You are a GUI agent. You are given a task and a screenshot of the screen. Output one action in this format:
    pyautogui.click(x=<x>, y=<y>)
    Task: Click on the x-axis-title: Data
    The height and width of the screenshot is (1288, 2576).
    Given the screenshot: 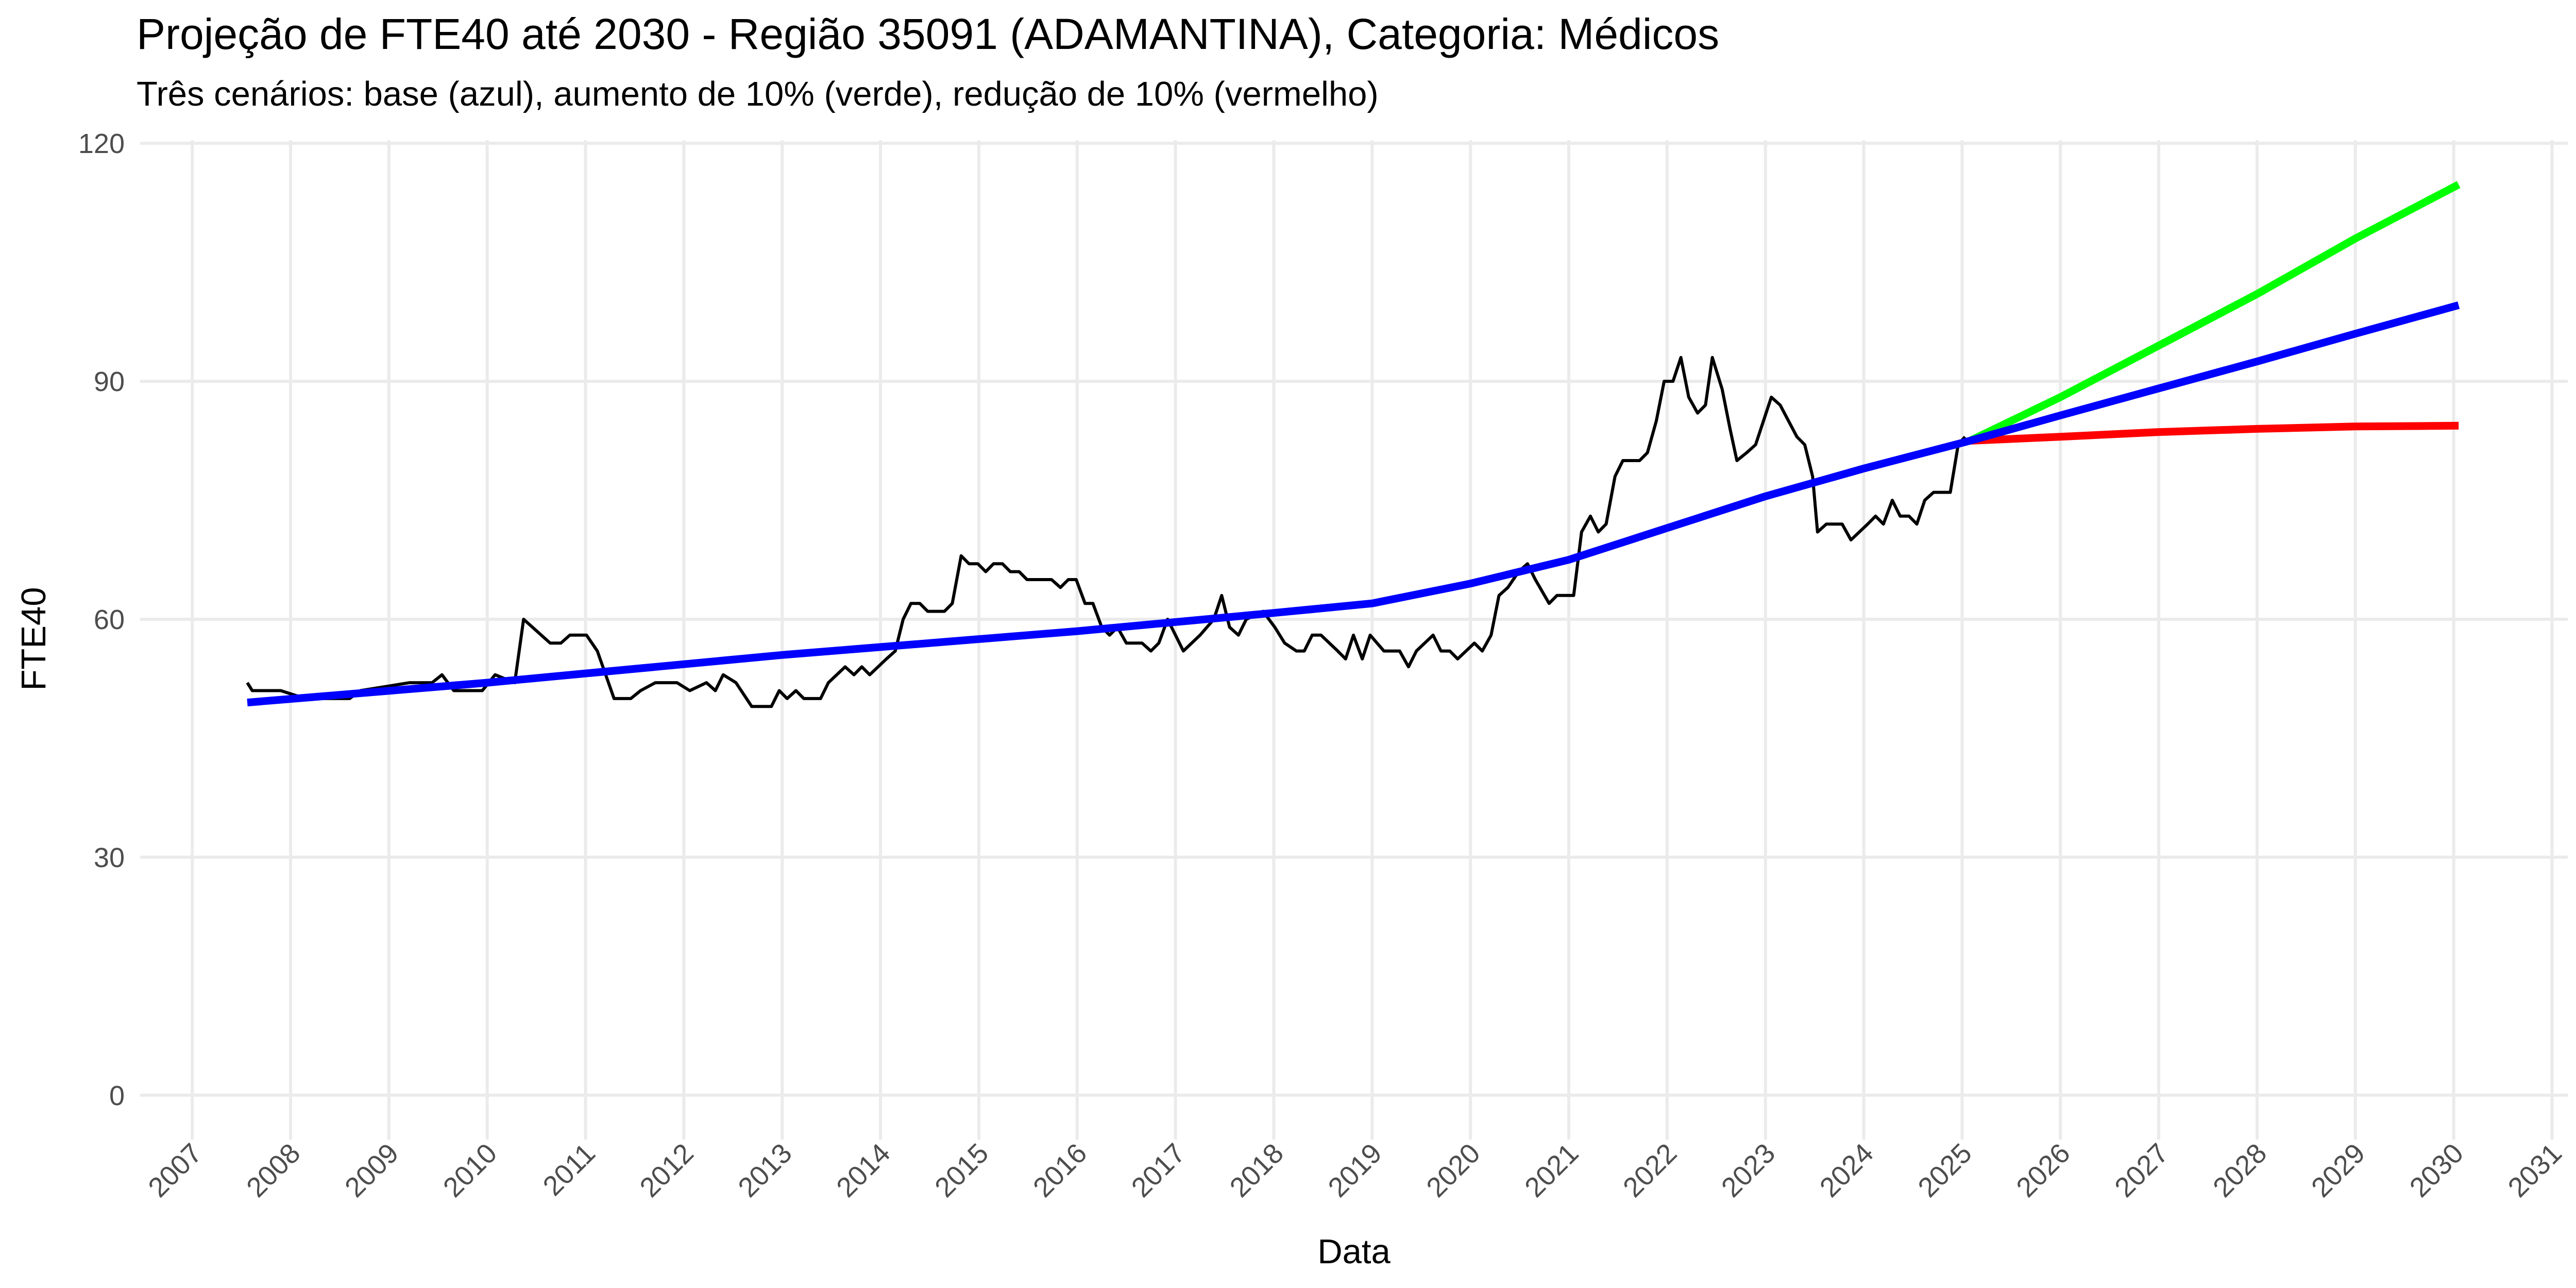 What is the action you would take?
    pyautogui.click(x=1354, y=1252)
    